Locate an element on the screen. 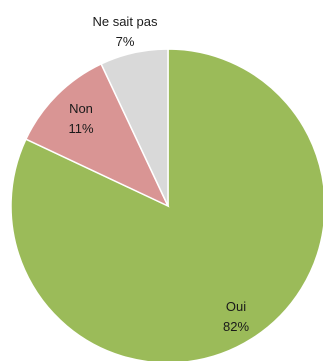  slice-label-non: Non is located at coordinates (81, 108).